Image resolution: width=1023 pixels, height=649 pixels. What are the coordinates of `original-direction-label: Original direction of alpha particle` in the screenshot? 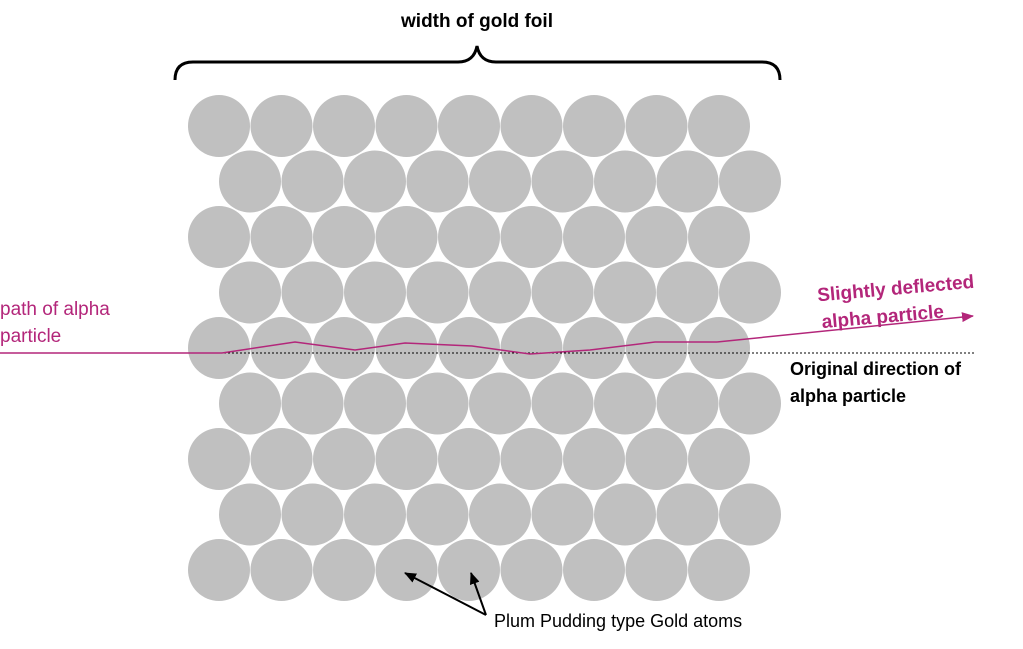 It's located at (878, 382).